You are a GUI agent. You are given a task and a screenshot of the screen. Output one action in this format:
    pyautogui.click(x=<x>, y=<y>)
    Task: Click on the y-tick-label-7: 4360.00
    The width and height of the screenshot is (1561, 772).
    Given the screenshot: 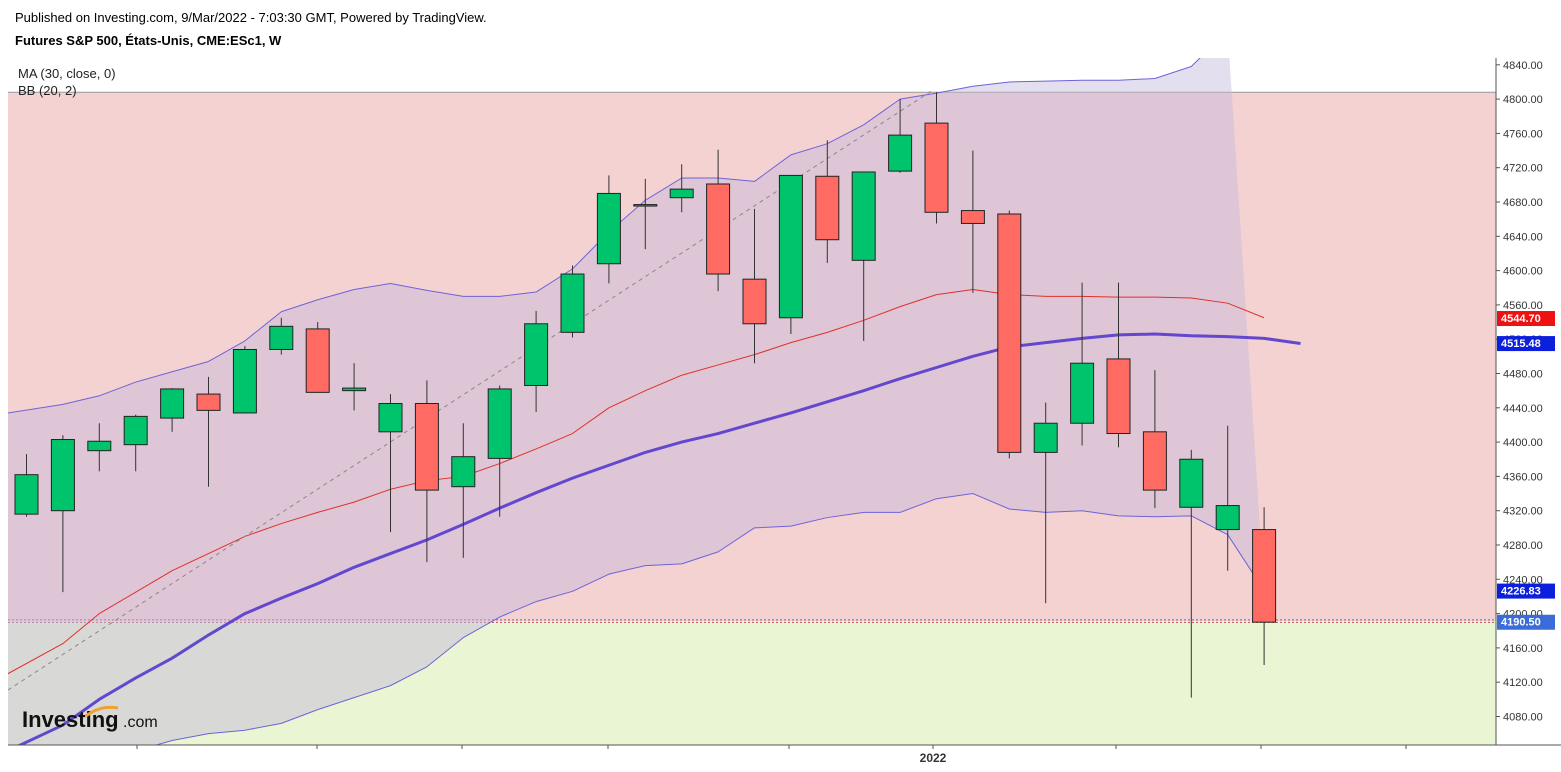 What is the action you would take?
    pyautogui.click(x=1523, y=477)
    